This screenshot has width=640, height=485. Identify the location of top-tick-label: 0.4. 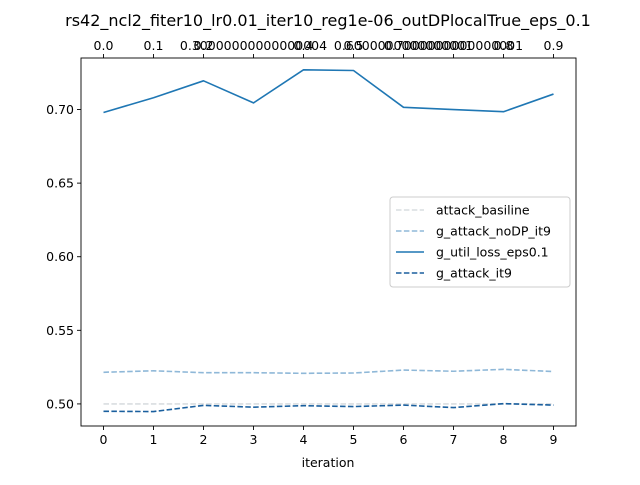
(304, 45).